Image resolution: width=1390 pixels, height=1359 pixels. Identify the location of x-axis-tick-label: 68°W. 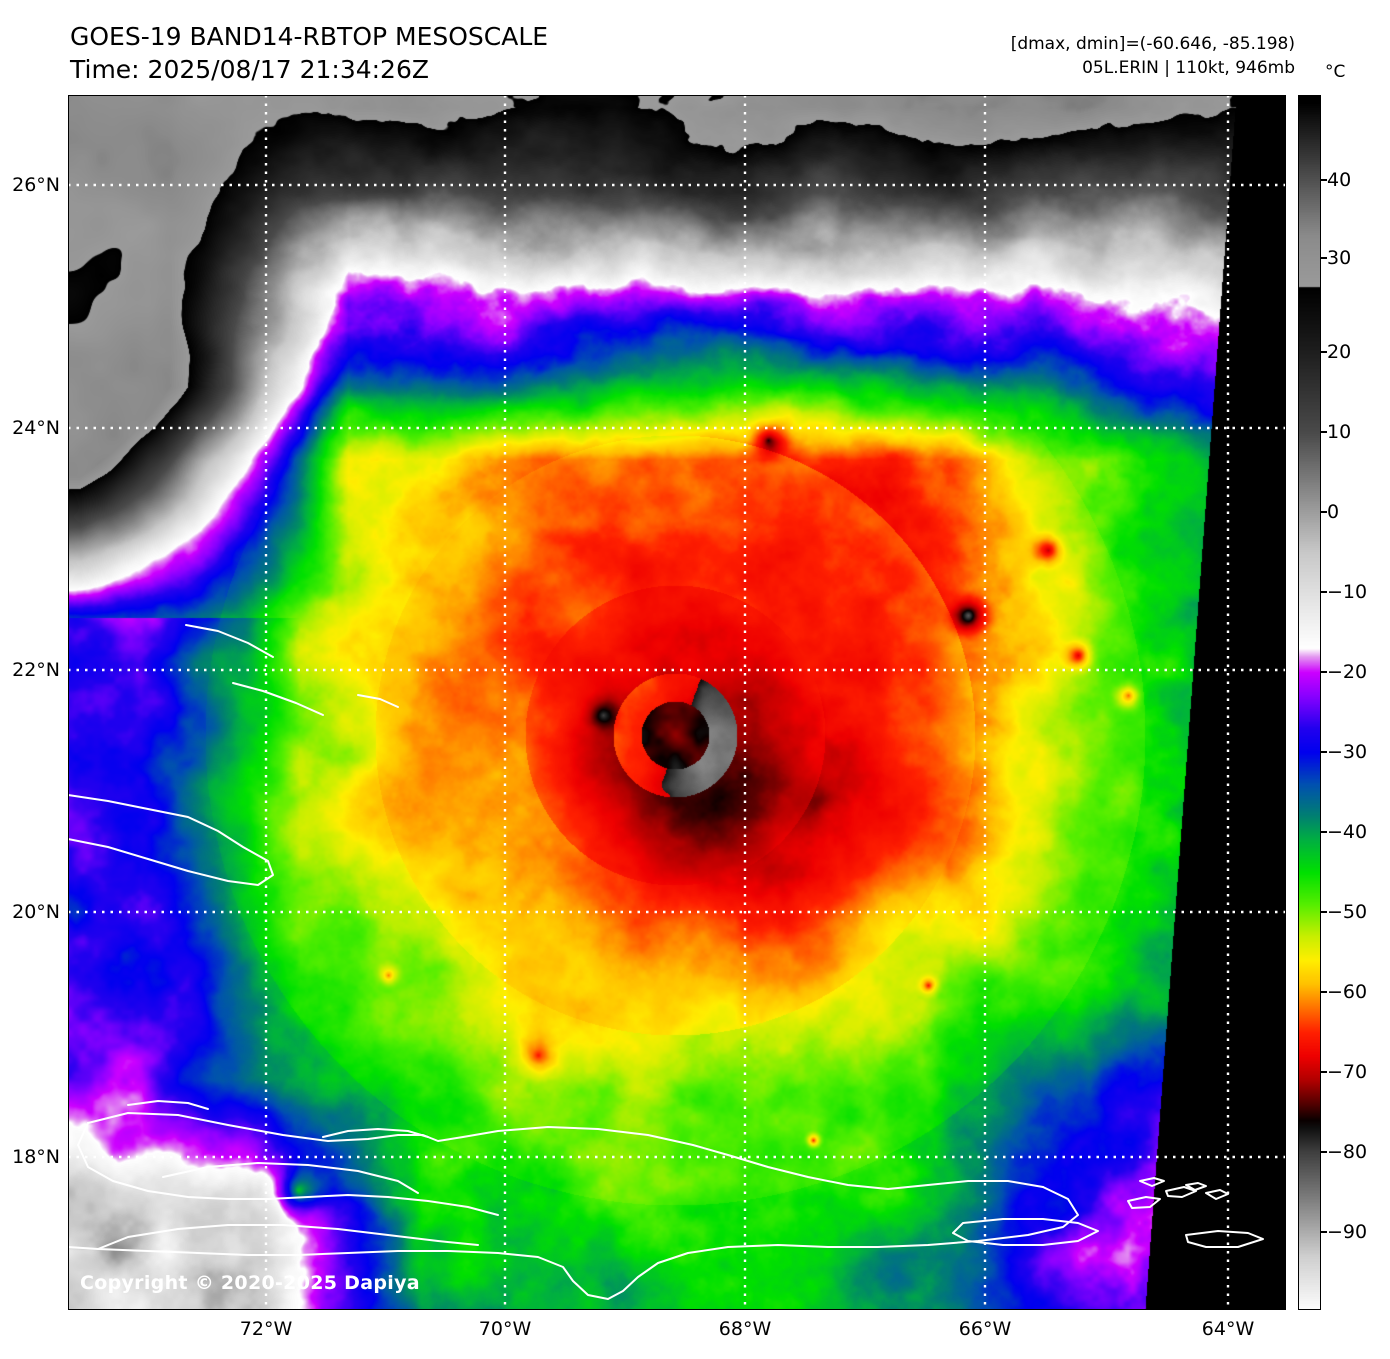
(745, 1329).